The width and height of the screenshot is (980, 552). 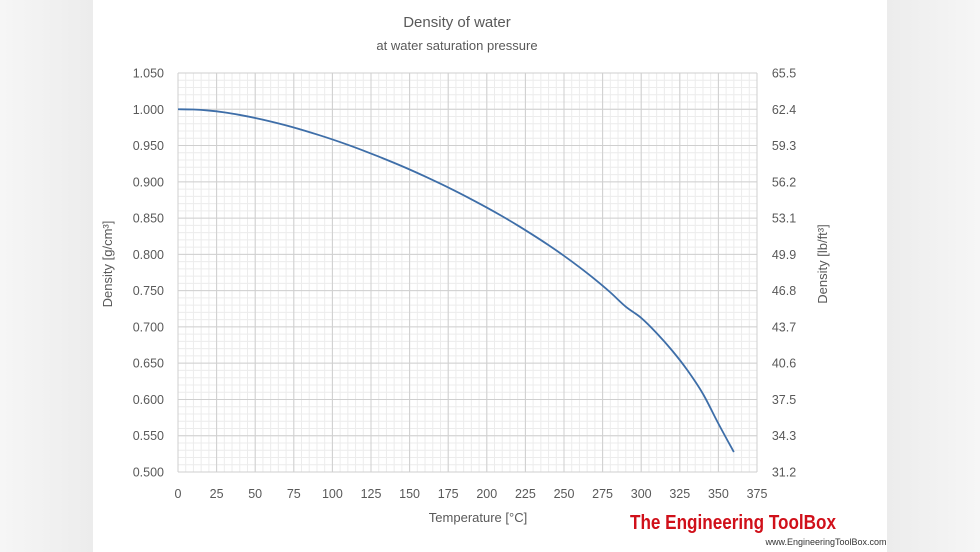 I want to click on y-right-tick-label: 53.1, so click(x=784, y=219).